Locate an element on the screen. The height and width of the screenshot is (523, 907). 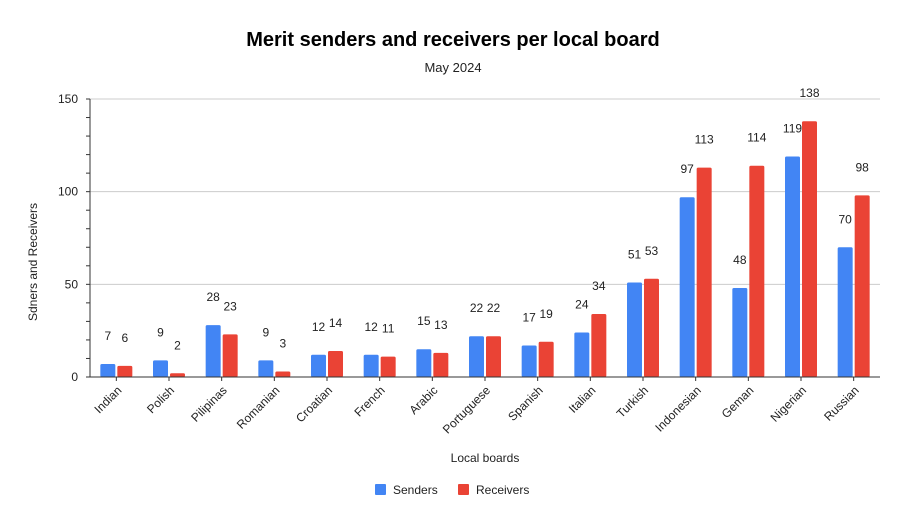
senders-data-label: 17 is located at coordinates (529, 317).